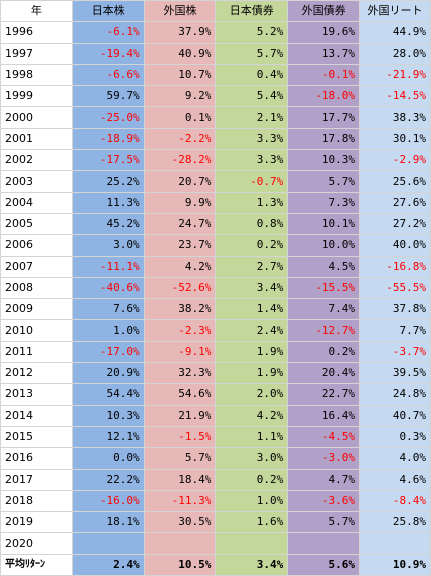  I want to click on cell-foreign-bonds: -12.7%, so click(324, 330).